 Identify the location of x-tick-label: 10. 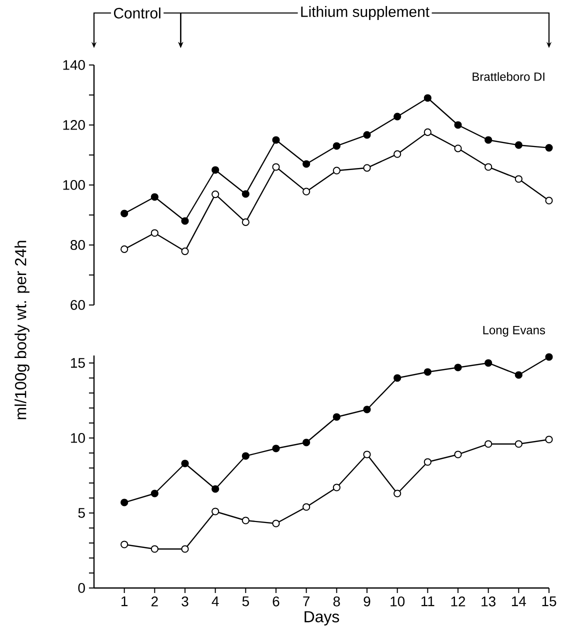
(397, 601).